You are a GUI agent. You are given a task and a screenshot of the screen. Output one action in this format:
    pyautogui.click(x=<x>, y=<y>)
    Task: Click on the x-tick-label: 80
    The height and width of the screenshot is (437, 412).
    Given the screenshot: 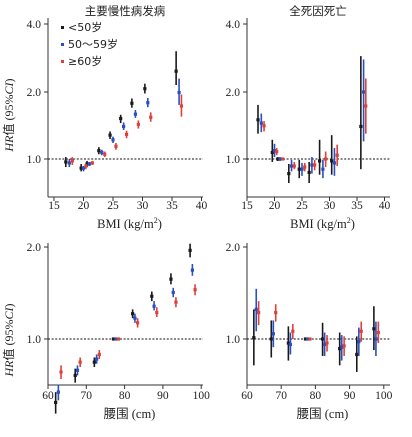 What is the action you would take?
    pyautogui.click(x=125, y=396)
    